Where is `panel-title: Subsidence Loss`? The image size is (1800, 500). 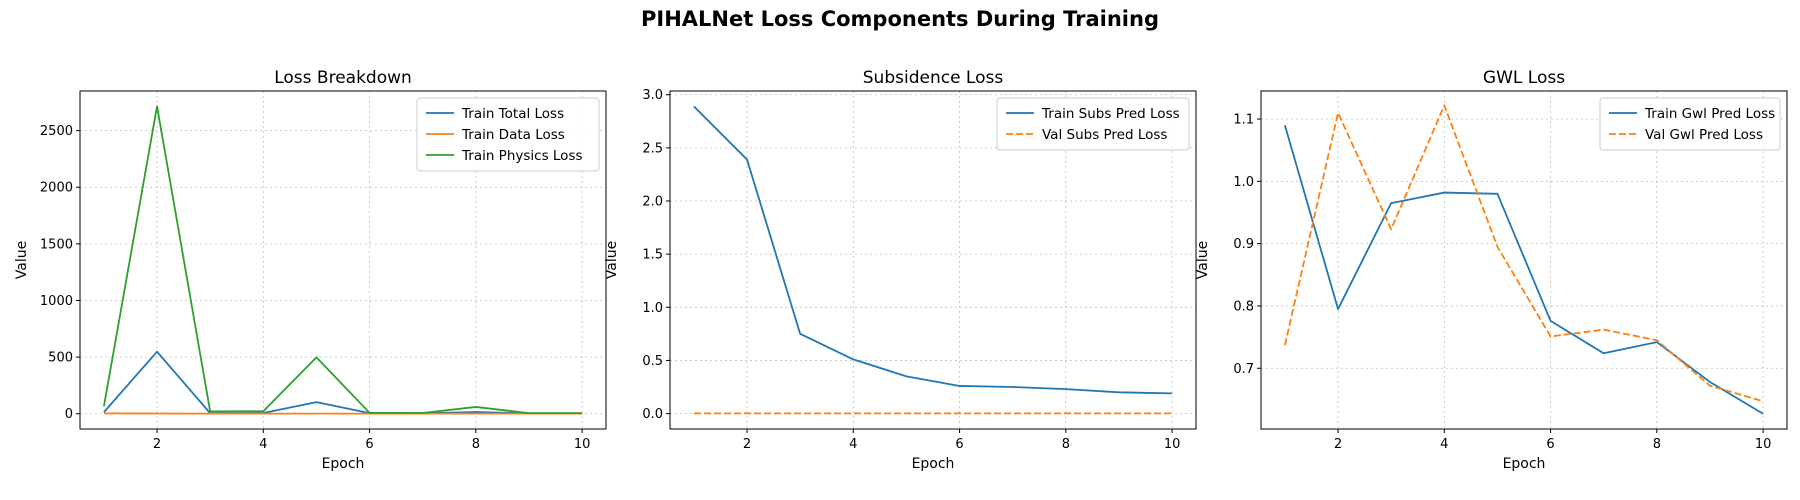
panel-title: Subsidence Loss is located at coordinates (933, 78).